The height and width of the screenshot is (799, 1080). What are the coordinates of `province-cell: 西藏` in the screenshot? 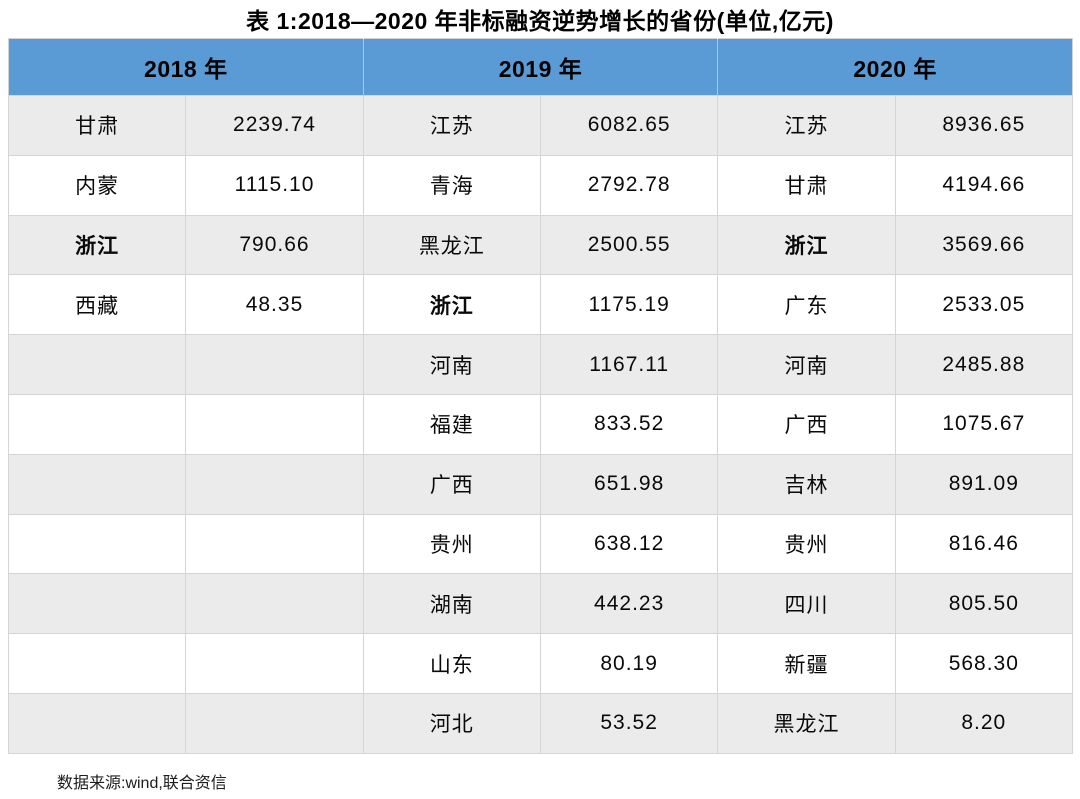 It's located at (97, 305).